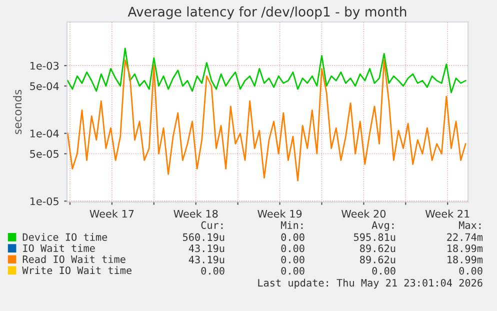  Describe the element at coordinates (17, 112) in the screenshot. I see `y-axis-title: seconds` at that location.